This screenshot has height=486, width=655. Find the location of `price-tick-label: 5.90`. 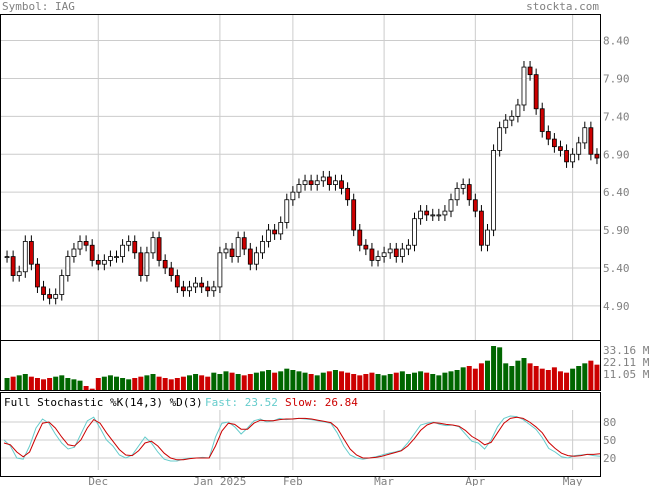

price-tick-label: 5.90 is located at coordinates (616, 230).